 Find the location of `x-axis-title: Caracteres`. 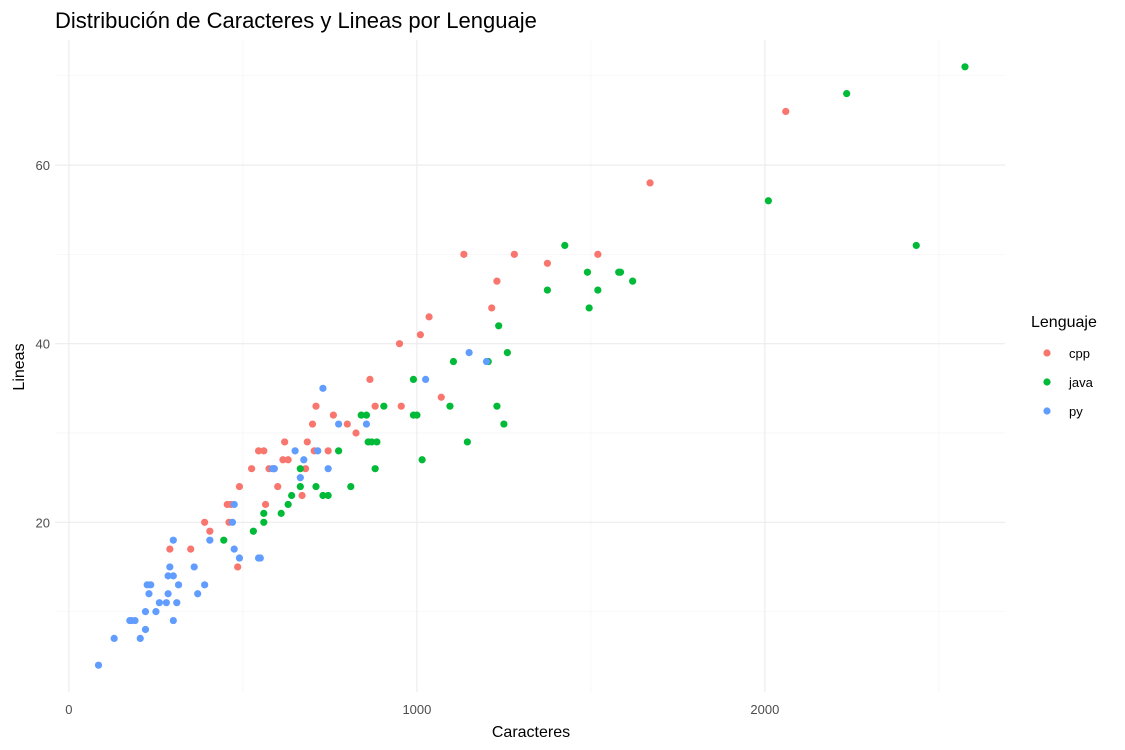

x-axis-title: Caracteres is located at coordinates (531, 732).